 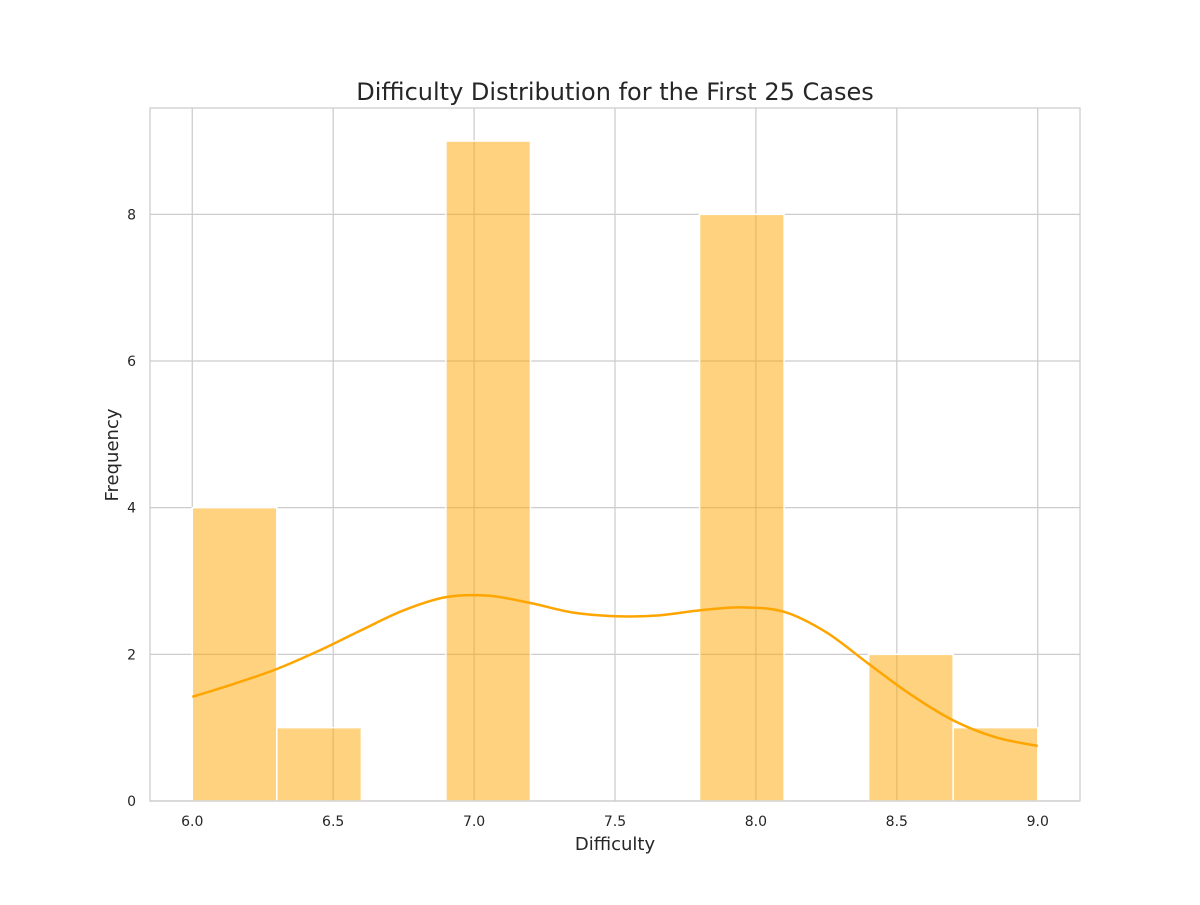 I want to click on y-tick-label: 6, so click(x=131, y=362).